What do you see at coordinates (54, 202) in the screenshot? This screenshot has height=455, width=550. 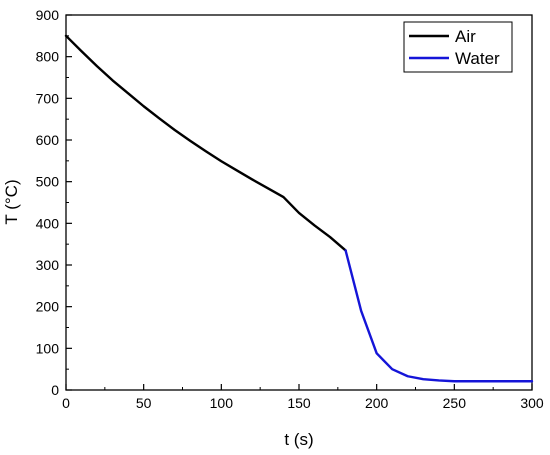 I see `y-axis-ticks: 0 100 200 300 400 500 600 700 800 900` at bounding box center [54, 202].